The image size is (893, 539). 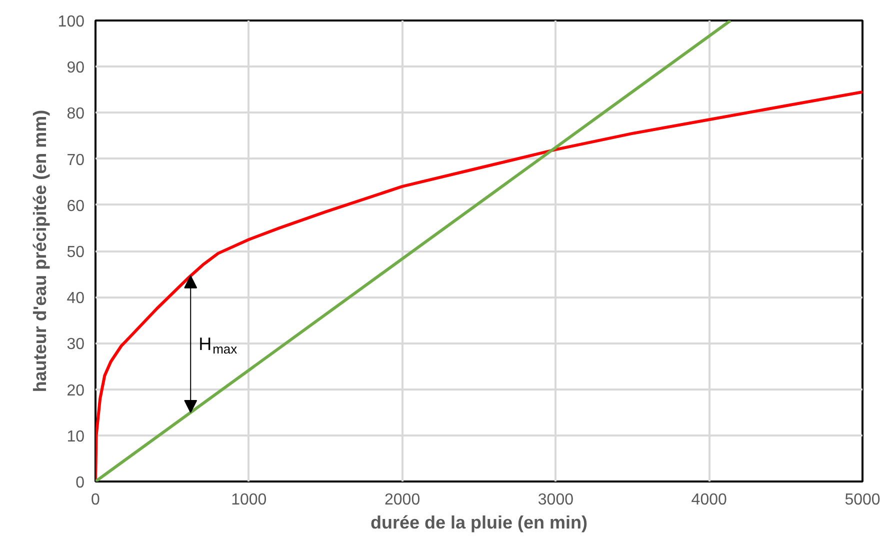 I want to click on x-tick-label: 3000, so click(x=556, y=500).